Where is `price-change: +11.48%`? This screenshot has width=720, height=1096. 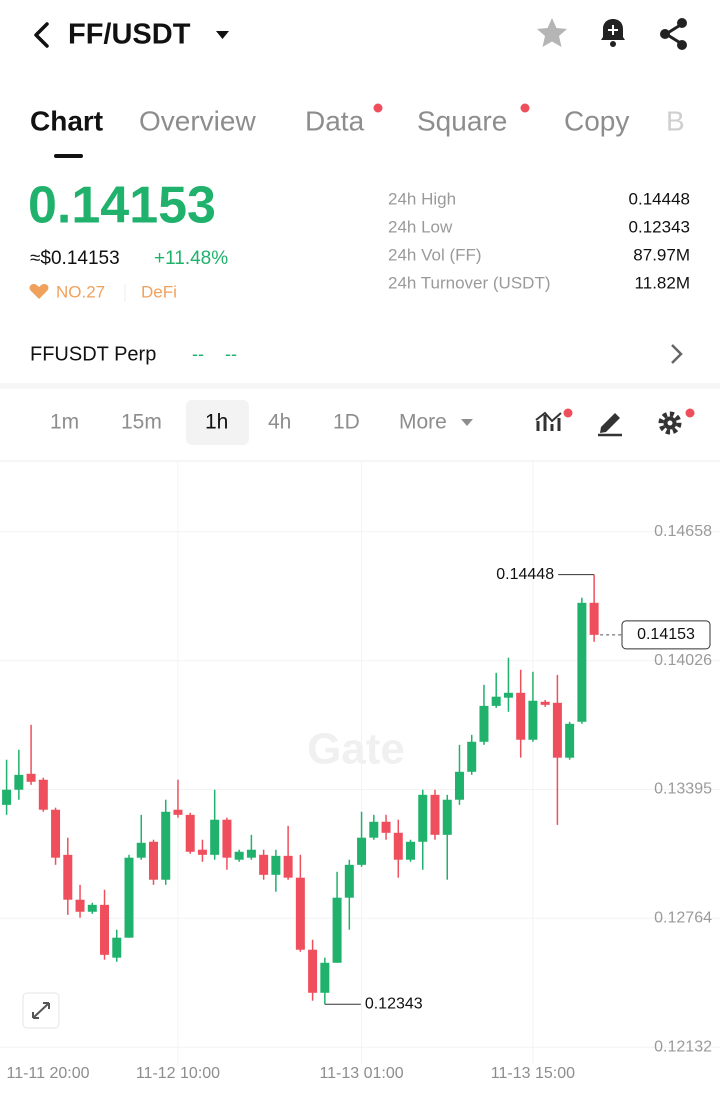 price-change: +11.48% is located at coordinates (191, 258).